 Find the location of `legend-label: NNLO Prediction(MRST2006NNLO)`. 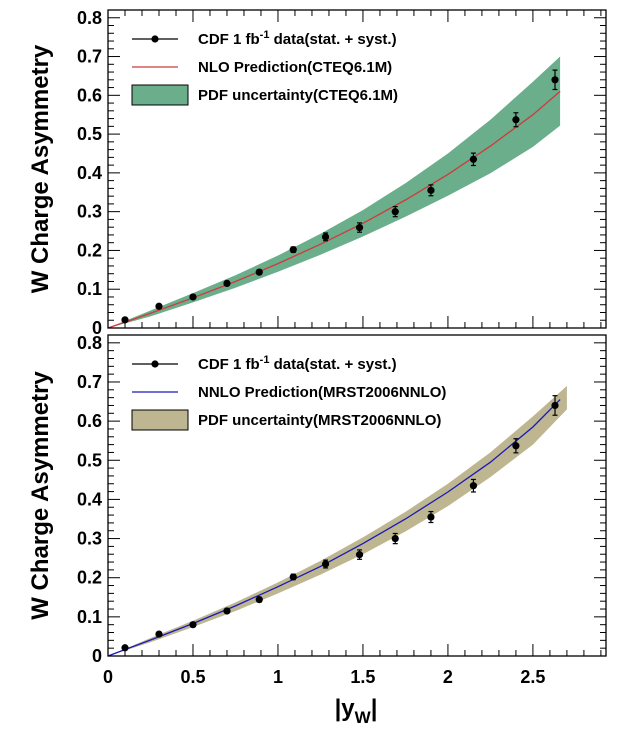

legend-label: NNLO Prediction(MRST2006NNLO) is located at coordinates (322, 392).